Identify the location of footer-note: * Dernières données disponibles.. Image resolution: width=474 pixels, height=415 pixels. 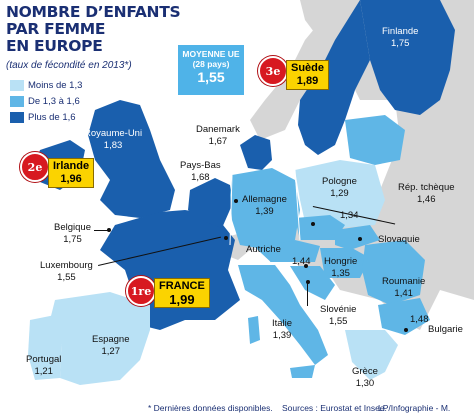
(210, 408).